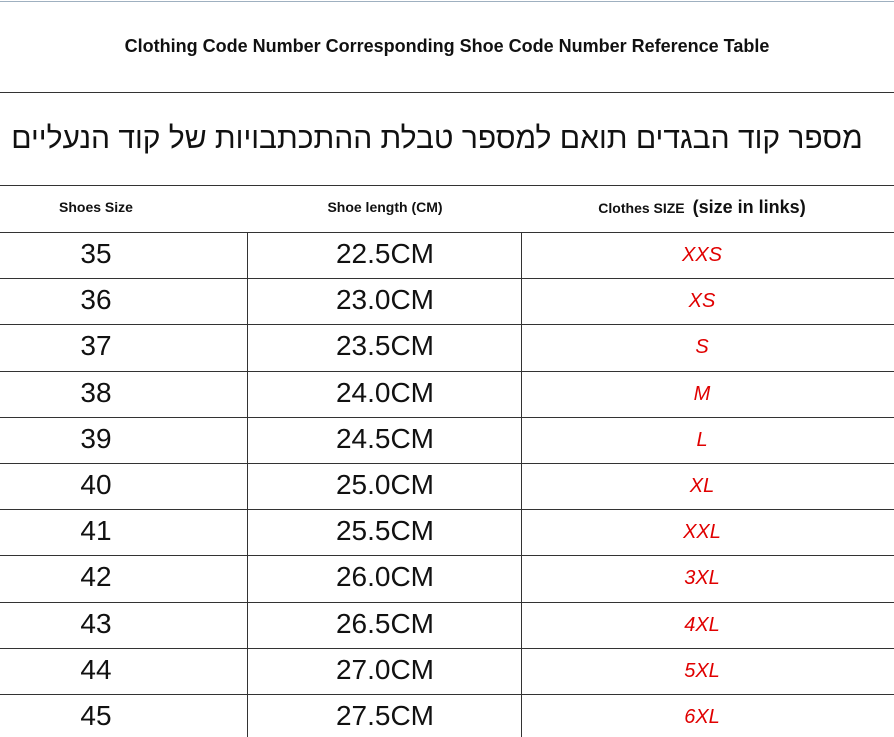 The image size is (894, 737). Describe the element at coordinates (385, 484) in the screenshot. I see `table-cell: 25.0CM` at that location.